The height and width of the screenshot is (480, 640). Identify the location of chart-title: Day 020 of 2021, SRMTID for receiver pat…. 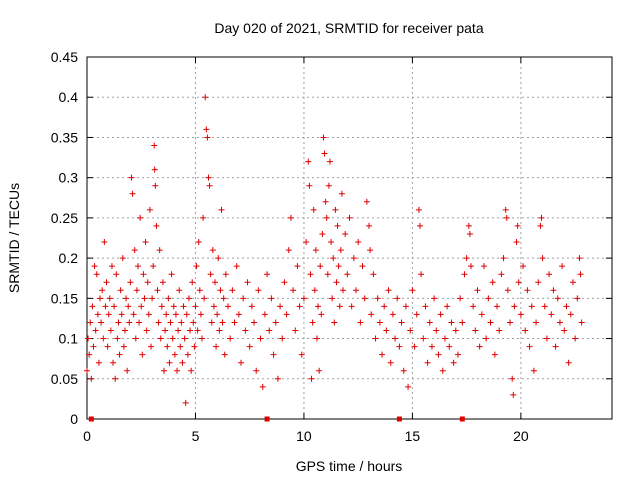
(348, 28).